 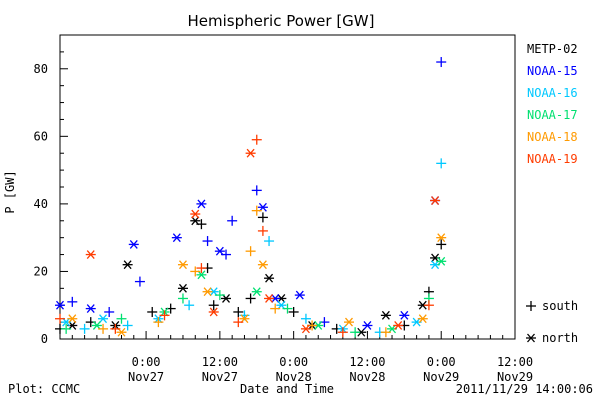 I want to click on footer-right: 2011/11/29 14:00:06, so click(x=524, y=389).